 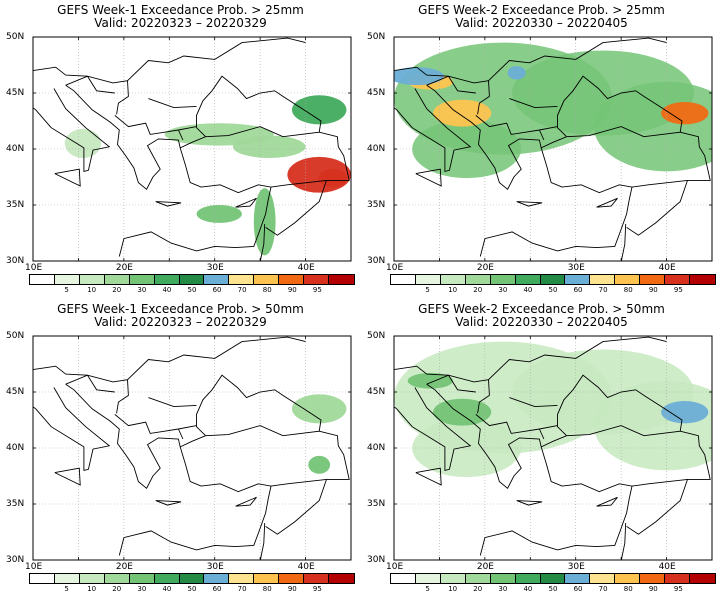 I want to click on colorbar-label: 10, so click(x=92, y=290).